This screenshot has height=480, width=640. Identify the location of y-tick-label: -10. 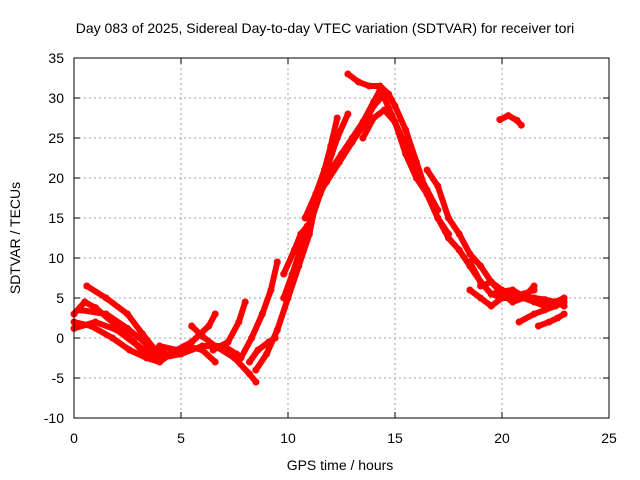
(54, 418).